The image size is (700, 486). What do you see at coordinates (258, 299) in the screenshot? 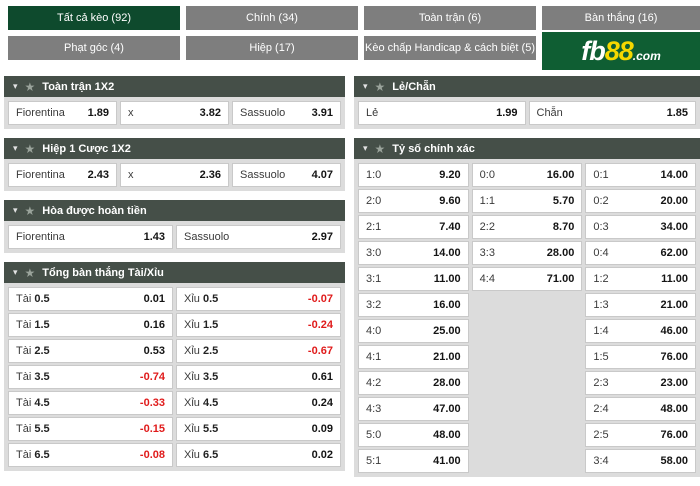
I see `odds-cell-under: Xỉu 0.5 -0.07` at bounding box center [258, 299].